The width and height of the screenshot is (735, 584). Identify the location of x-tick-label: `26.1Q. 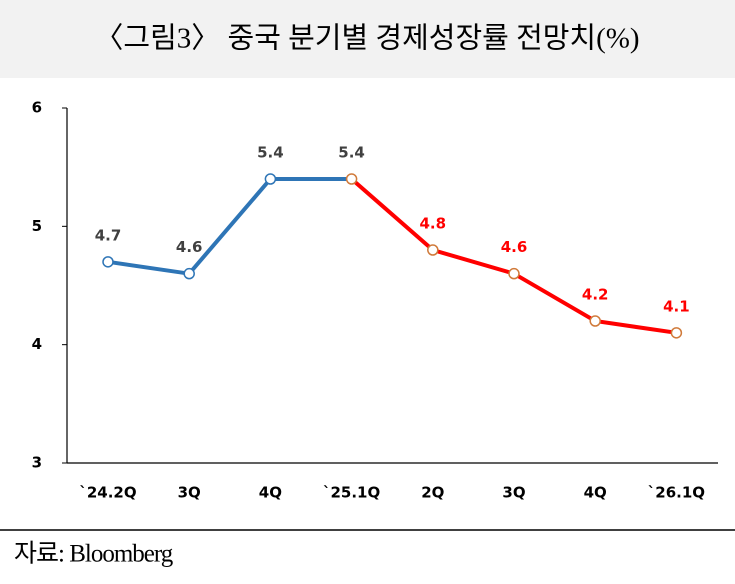
(676, 493).